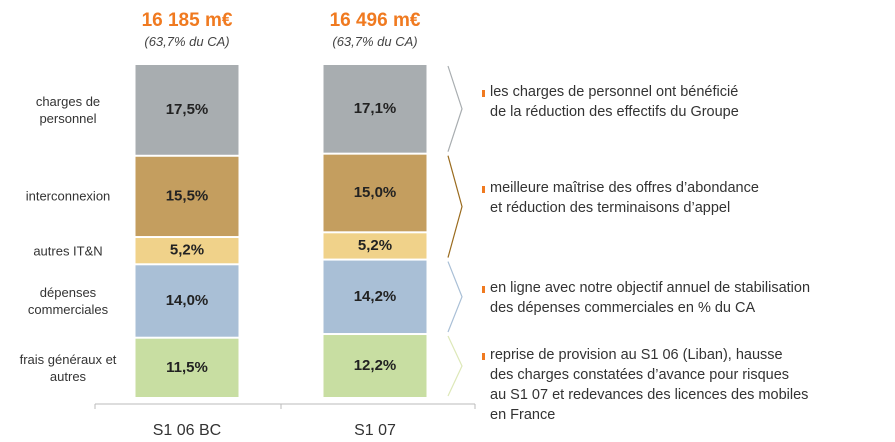 The width and height of the screenshot is (895, 442). What do you see at coordinates (614, 92) in the screenshot?
I see `comment-line: les charges de personnel ont bénéficié` at bounding box center [614, 92].